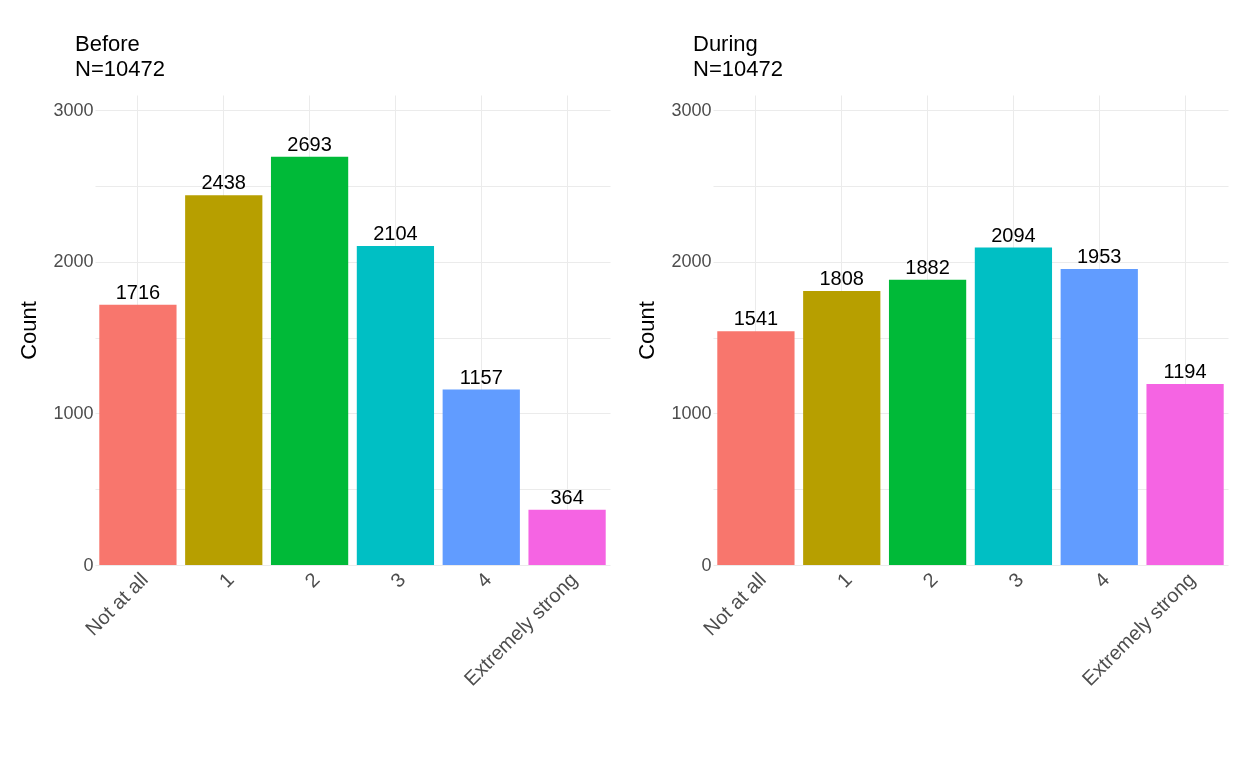  I want to click on data-label: 1194, so click(1185, 370).